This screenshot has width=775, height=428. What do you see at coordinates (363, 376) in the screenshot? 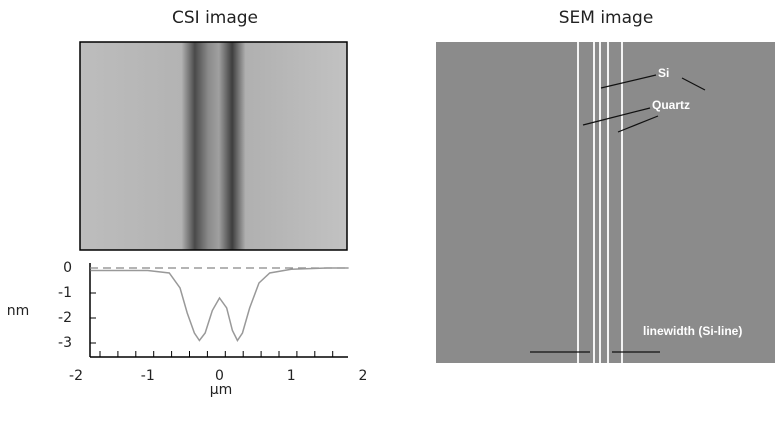
I see `x-tick-label: 2` at bounding box center [363, 376].